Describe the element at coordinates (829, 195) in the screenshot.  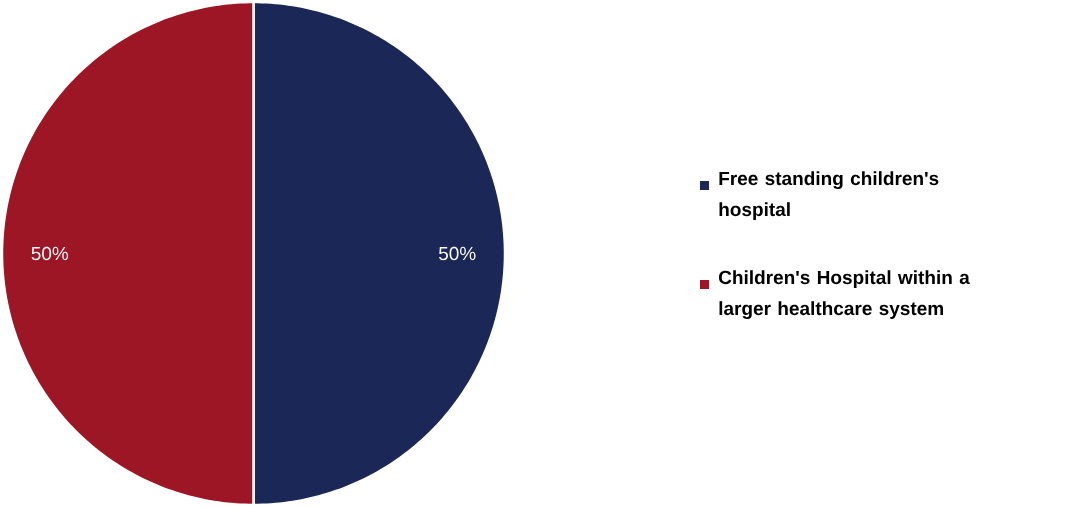
I see `legend-label: Free standing children's hospital` at that location.